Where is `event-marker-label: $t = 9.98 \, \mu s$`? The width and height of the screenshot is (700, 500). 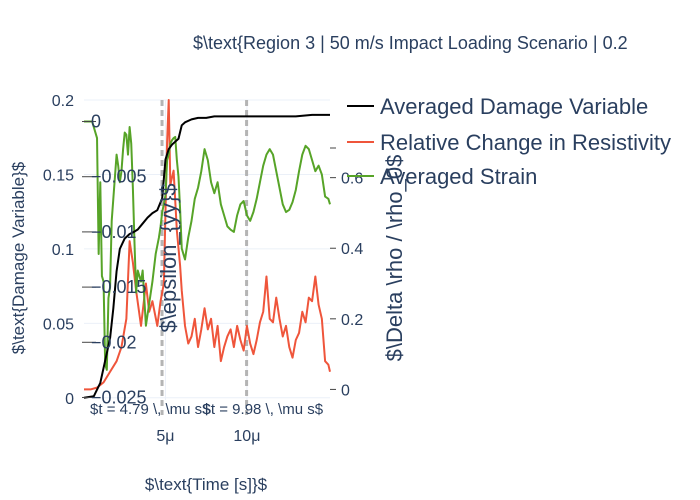
event-marker-label: $t = 9.98 \, \mu s$ is located at coordinates (263, 409).